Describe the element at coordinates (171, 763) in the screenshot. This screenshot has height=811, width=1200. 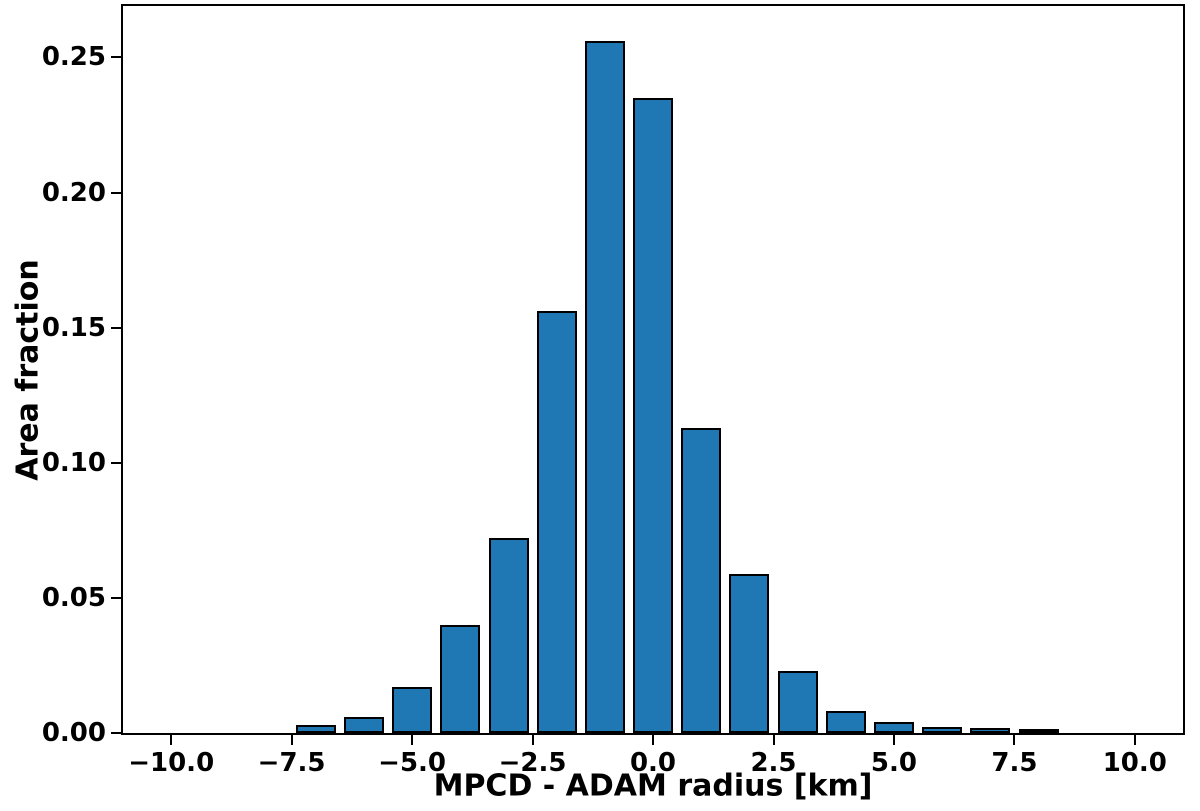
I see `x-tick-label: −10.0` at that location.